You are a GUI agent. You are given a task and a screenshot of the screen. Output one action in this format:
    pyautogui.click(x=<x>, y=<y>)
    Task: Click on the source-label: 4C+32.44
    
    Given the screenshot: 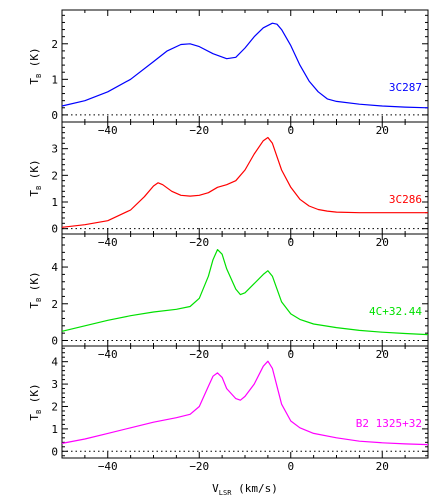 What is the action you would take?
    pyautogui.click(x=395, y=311)
    